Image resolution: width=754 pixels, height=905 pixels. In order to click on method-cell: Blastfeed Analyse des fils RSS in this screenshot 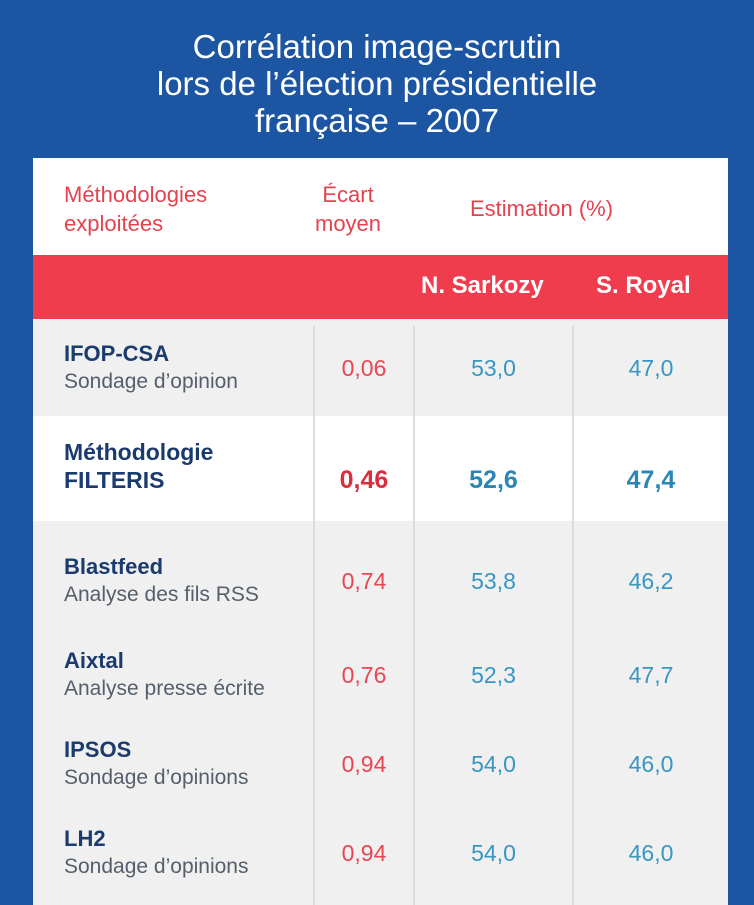, I will do `click(189, 581)`.